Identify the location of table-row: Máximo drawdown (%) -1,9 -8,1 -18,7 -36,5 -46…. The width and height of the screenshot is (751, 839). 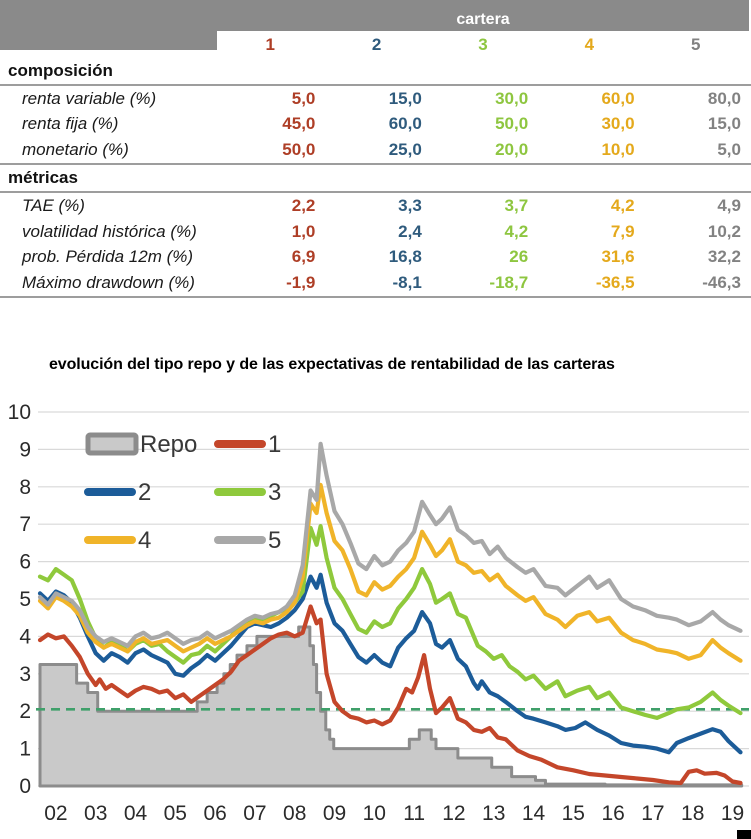
(375, 284).